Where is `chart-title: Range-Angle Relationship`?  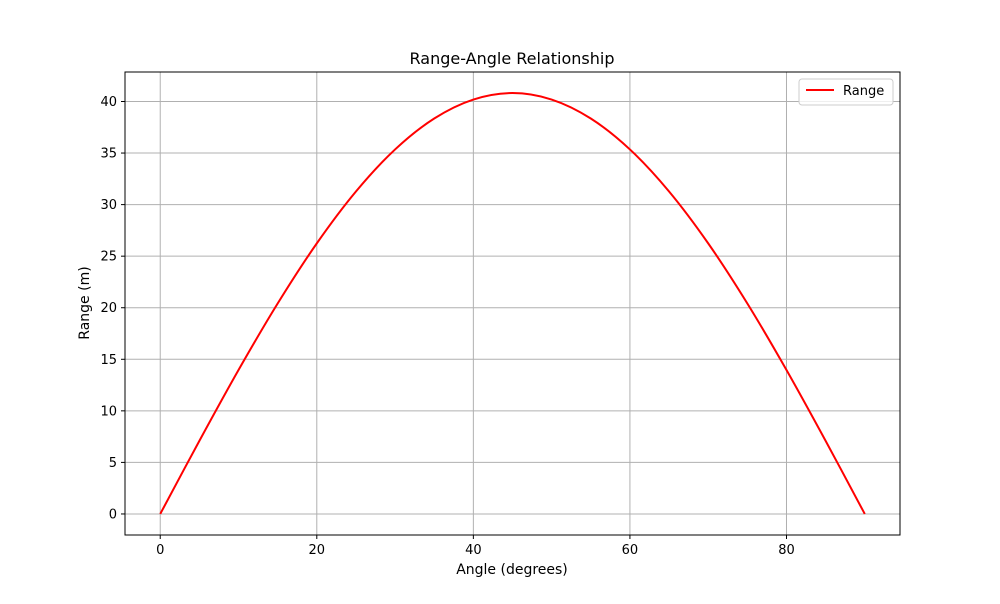
chart-title: Range-Angle Relationship is located at coordinates (512, 58).